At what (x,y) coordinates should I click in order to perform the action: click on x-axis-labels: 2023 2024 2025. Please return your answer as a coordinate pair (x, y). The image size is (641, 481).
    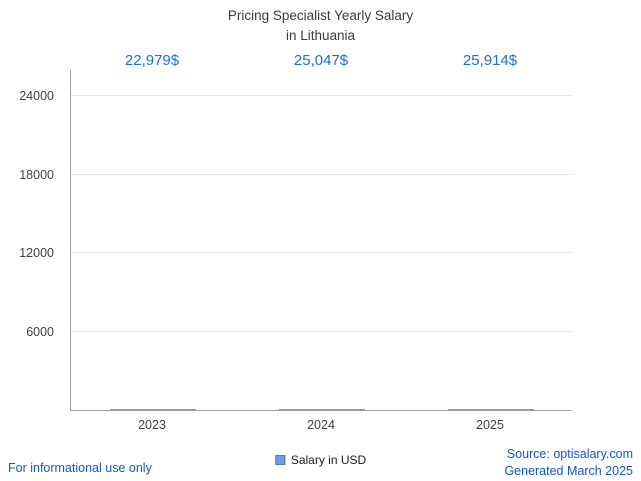
    Looking at the image, I should click on (320, 427).